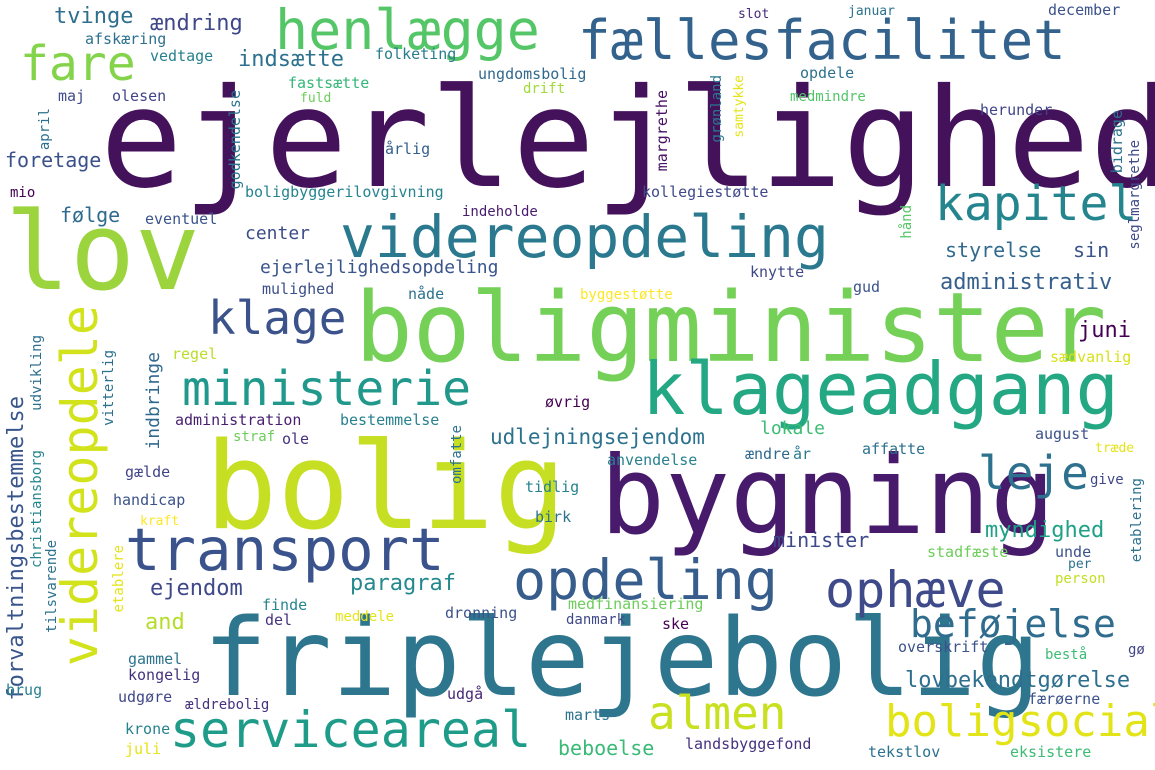  I want to click on word-eventuel: eventuel, so click(181, 219).